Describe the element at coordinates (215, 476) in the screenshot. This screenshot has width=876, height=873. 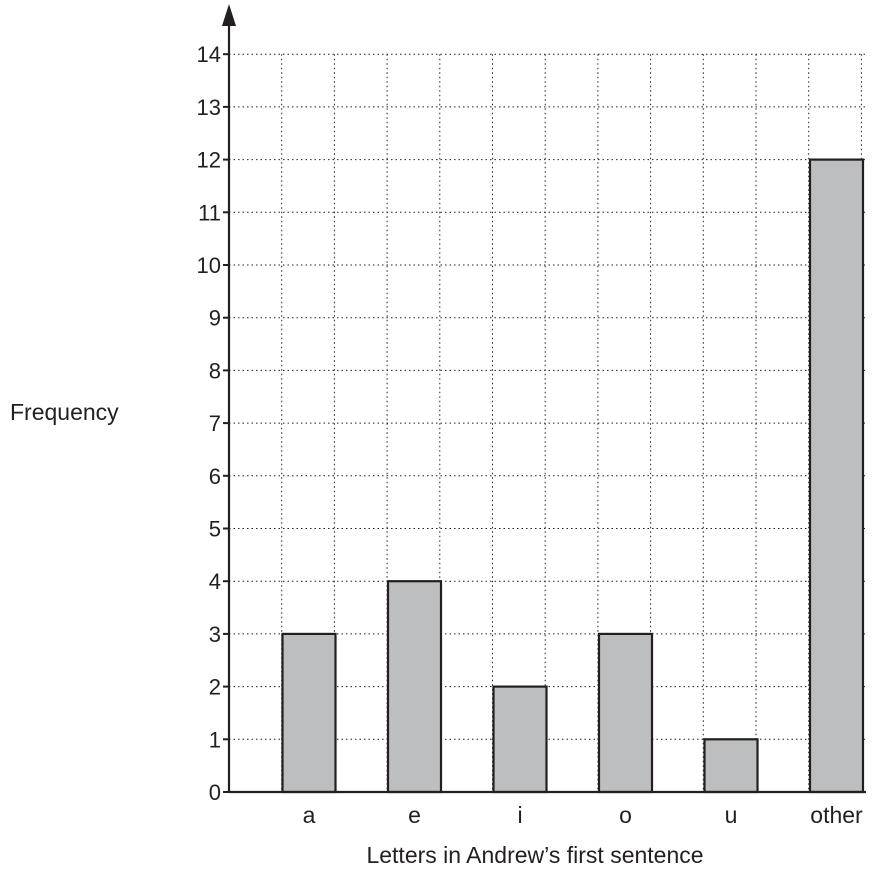
I see `y-tick-label: 6` at that location.